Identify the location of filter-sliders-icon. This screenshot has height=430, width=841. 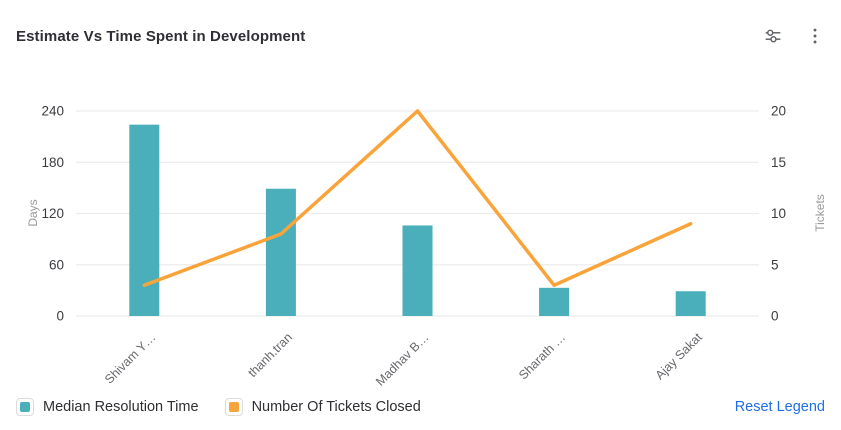
(773, 36).